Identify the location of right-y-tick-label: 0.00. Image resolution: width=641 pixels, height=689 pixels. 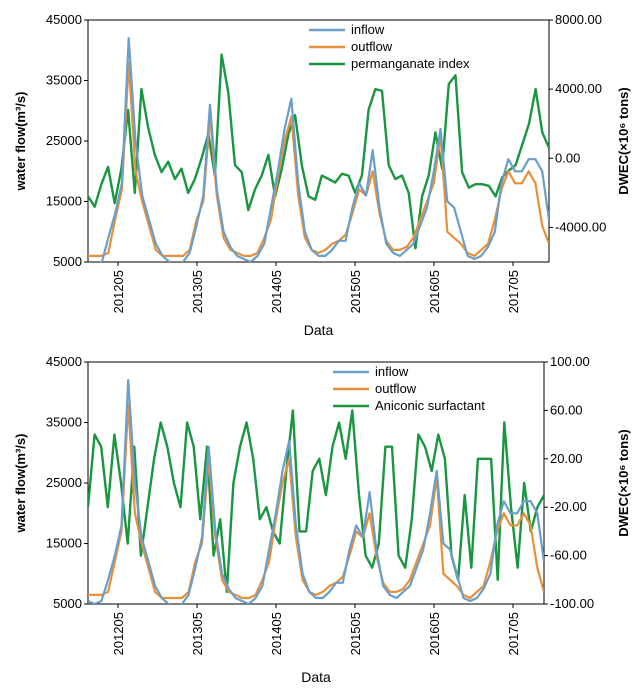
(567, 157).